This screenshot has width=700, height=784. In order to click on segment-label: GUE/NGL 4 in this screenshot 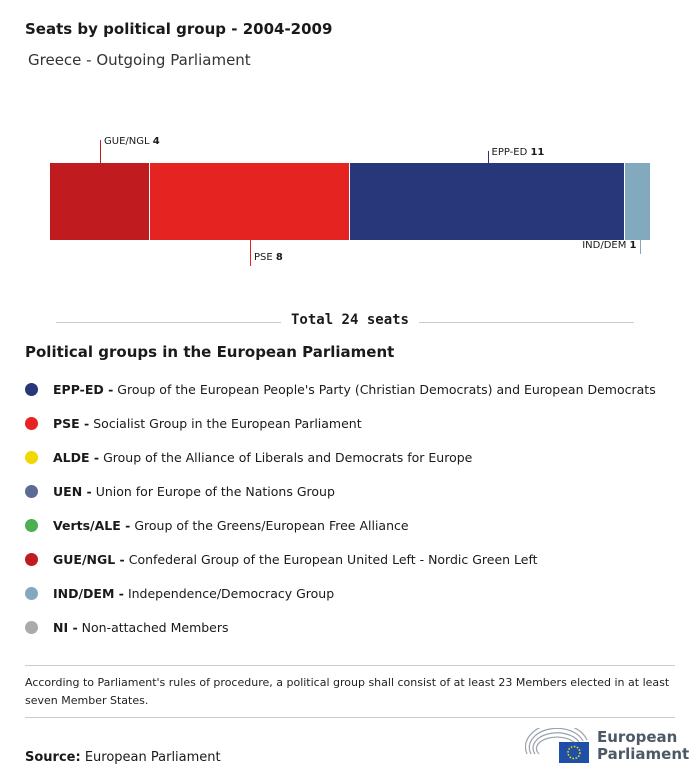, I will do `click(132, 141)`.